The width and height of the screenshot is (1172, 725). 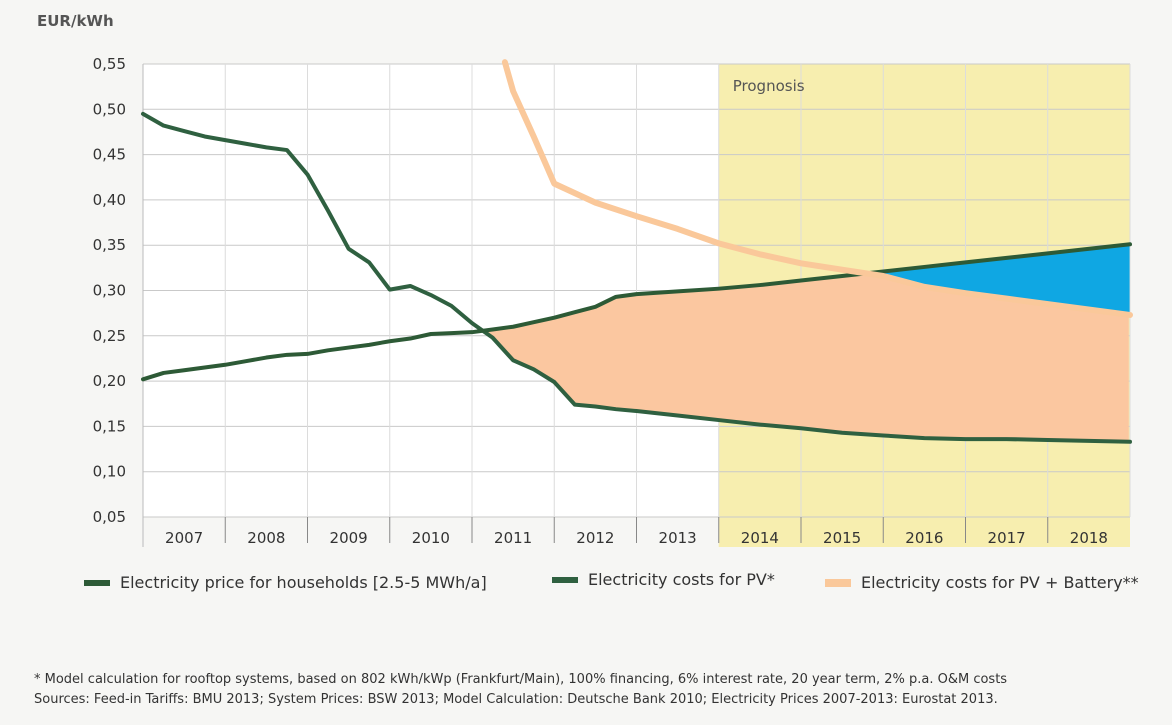 I want to click on x-tick-label: 2016, so click(x=924, y=538).